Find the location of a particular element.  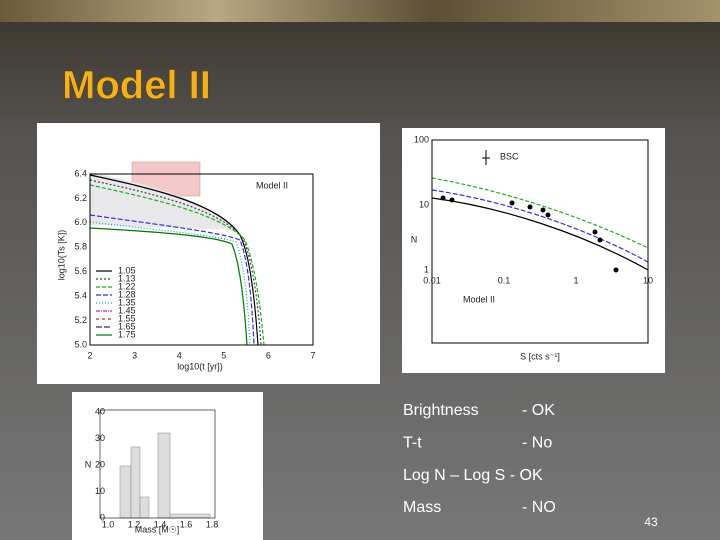

y-tick-label: 6.4 is located at coordinates (80, 173).